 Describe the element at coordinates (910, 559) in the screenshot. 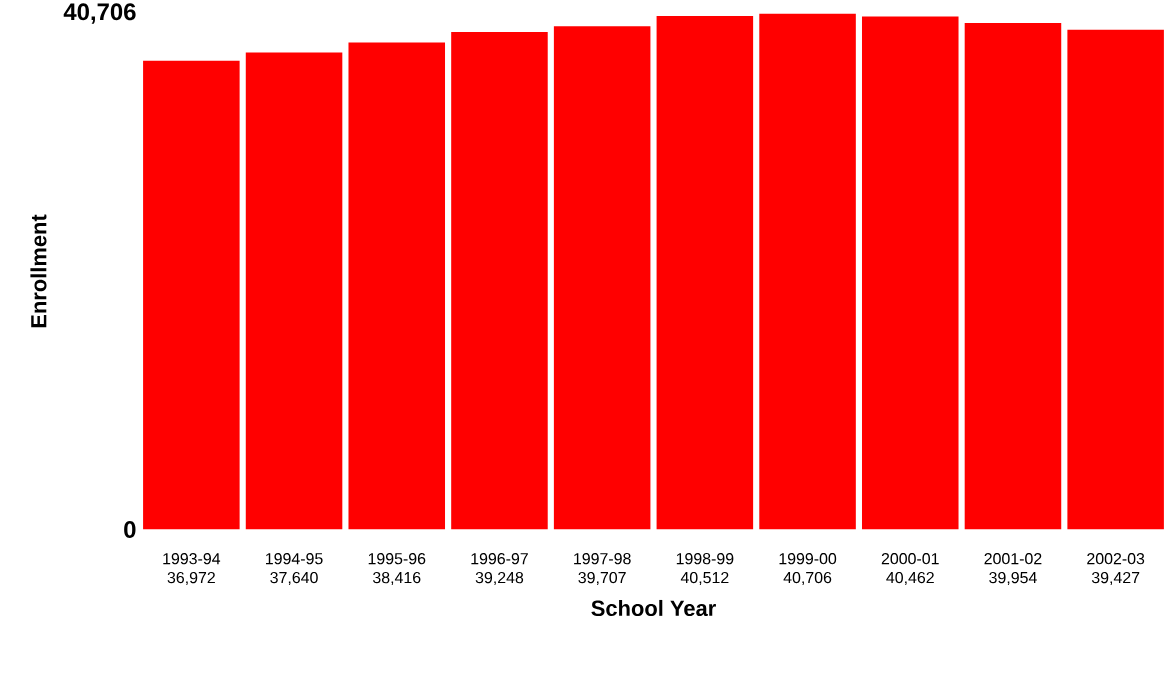

I see `x-tick-label: 2000-01` at that location.